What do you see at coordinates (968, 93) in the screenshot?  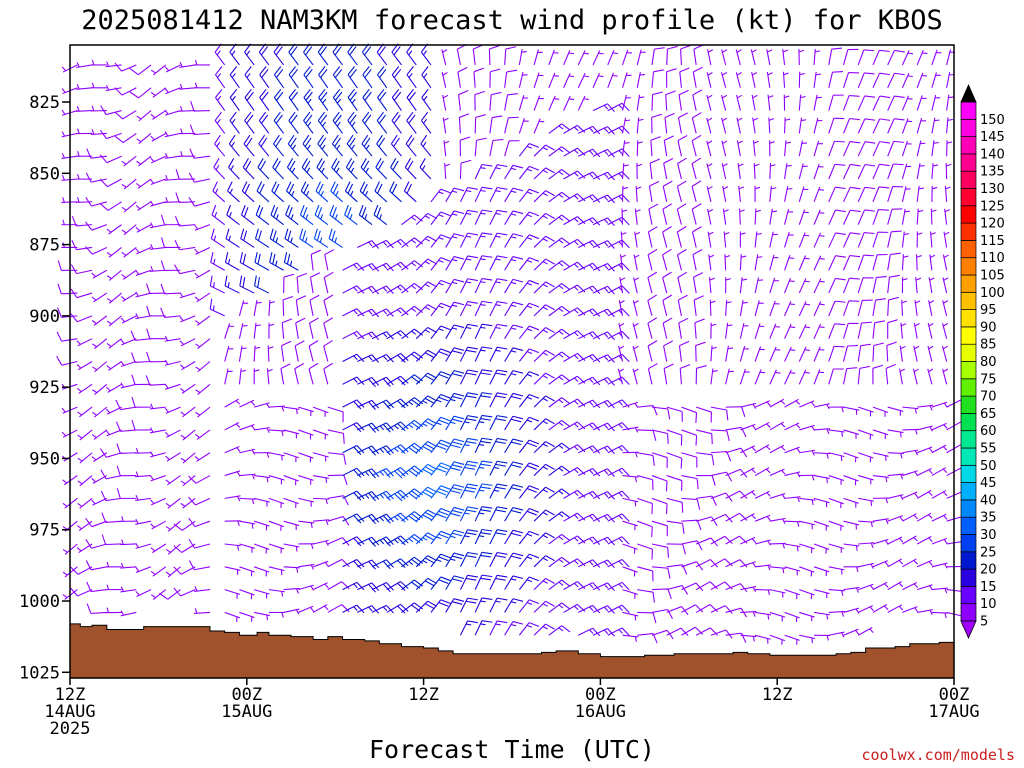 I see `colorbar-over-arrow` at bounding box center [968, 93].